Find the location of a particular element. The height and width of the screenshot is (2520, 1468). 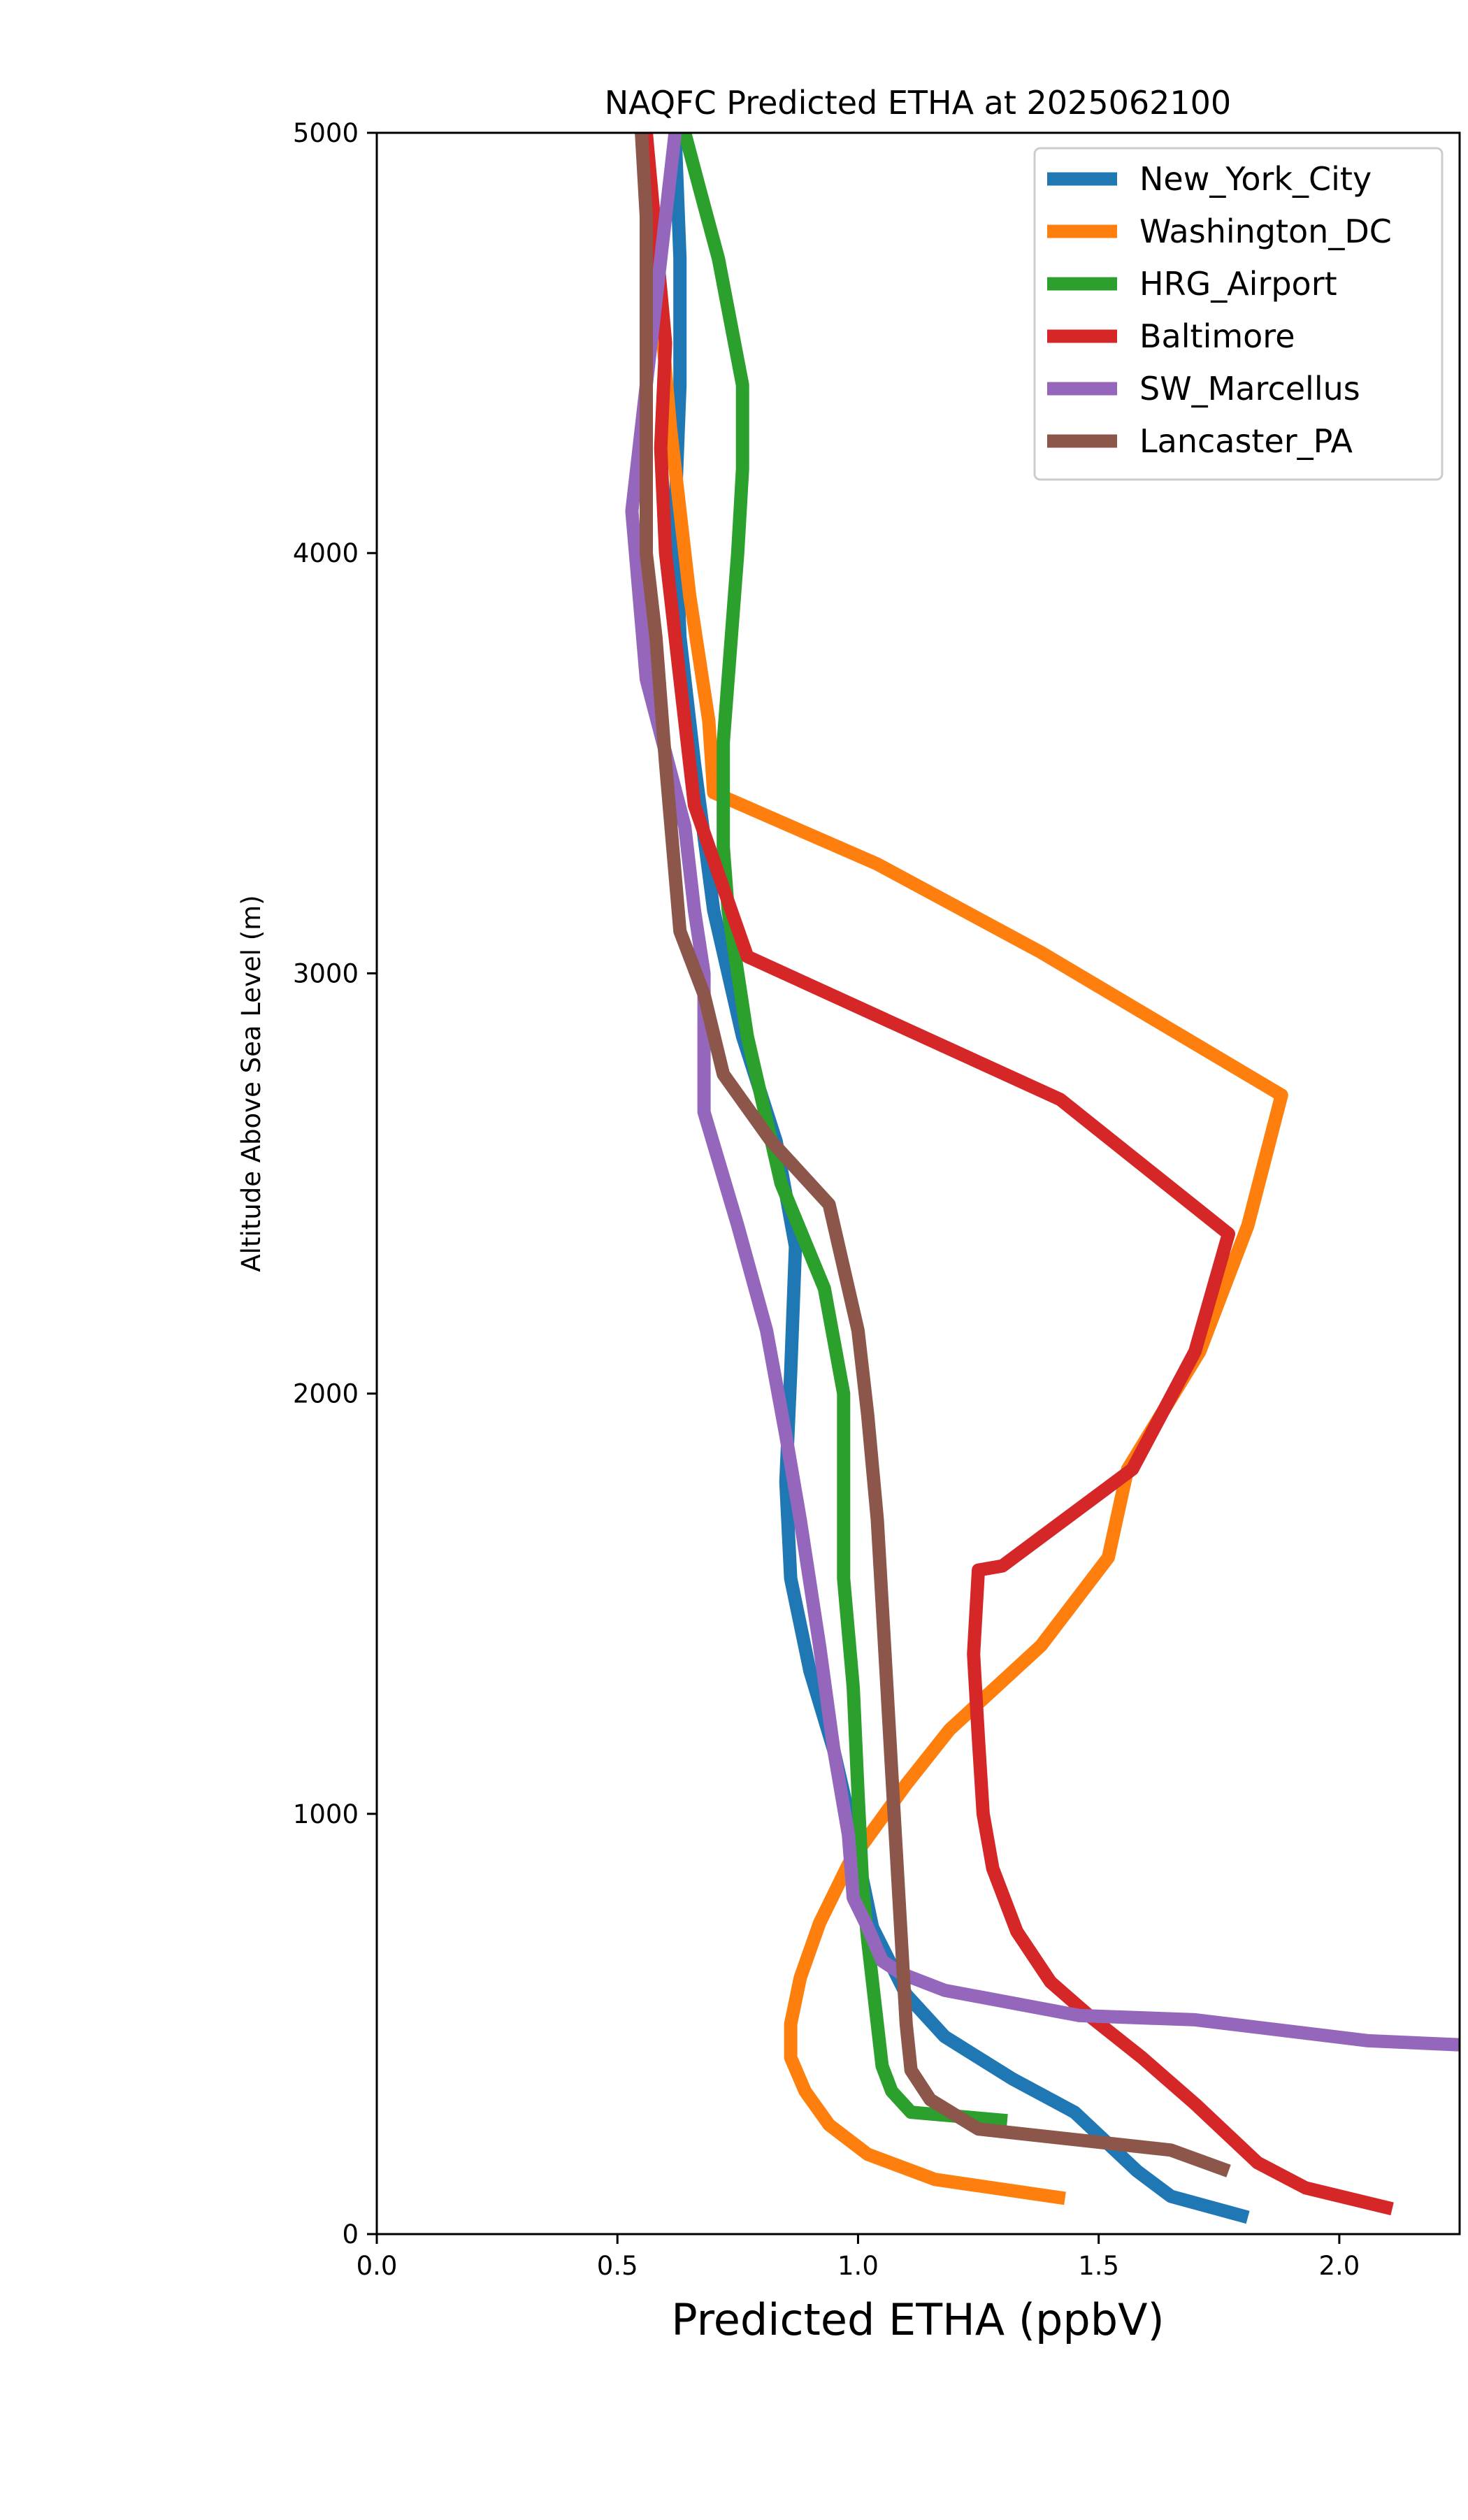

y-tick-label: 3000 is located at coordinates (326, 973).